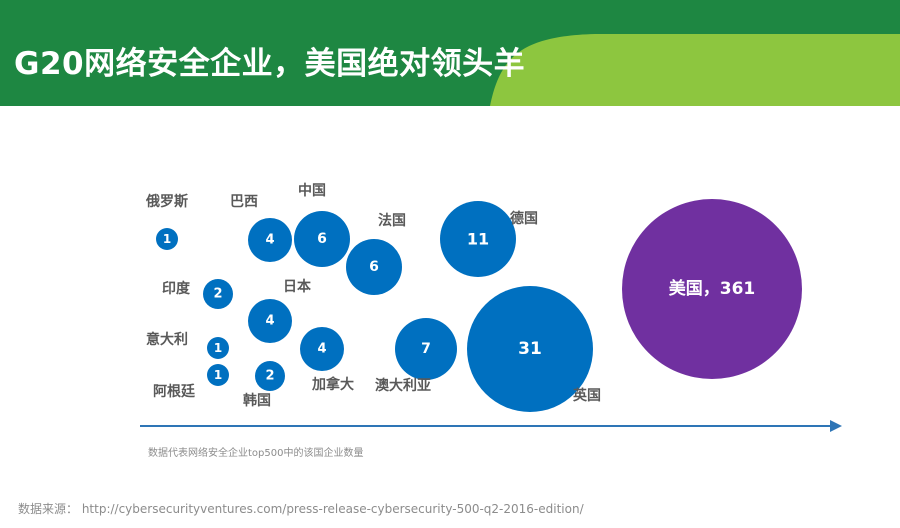  I want to click on bubble-value-label: 11, so click(478, 239).